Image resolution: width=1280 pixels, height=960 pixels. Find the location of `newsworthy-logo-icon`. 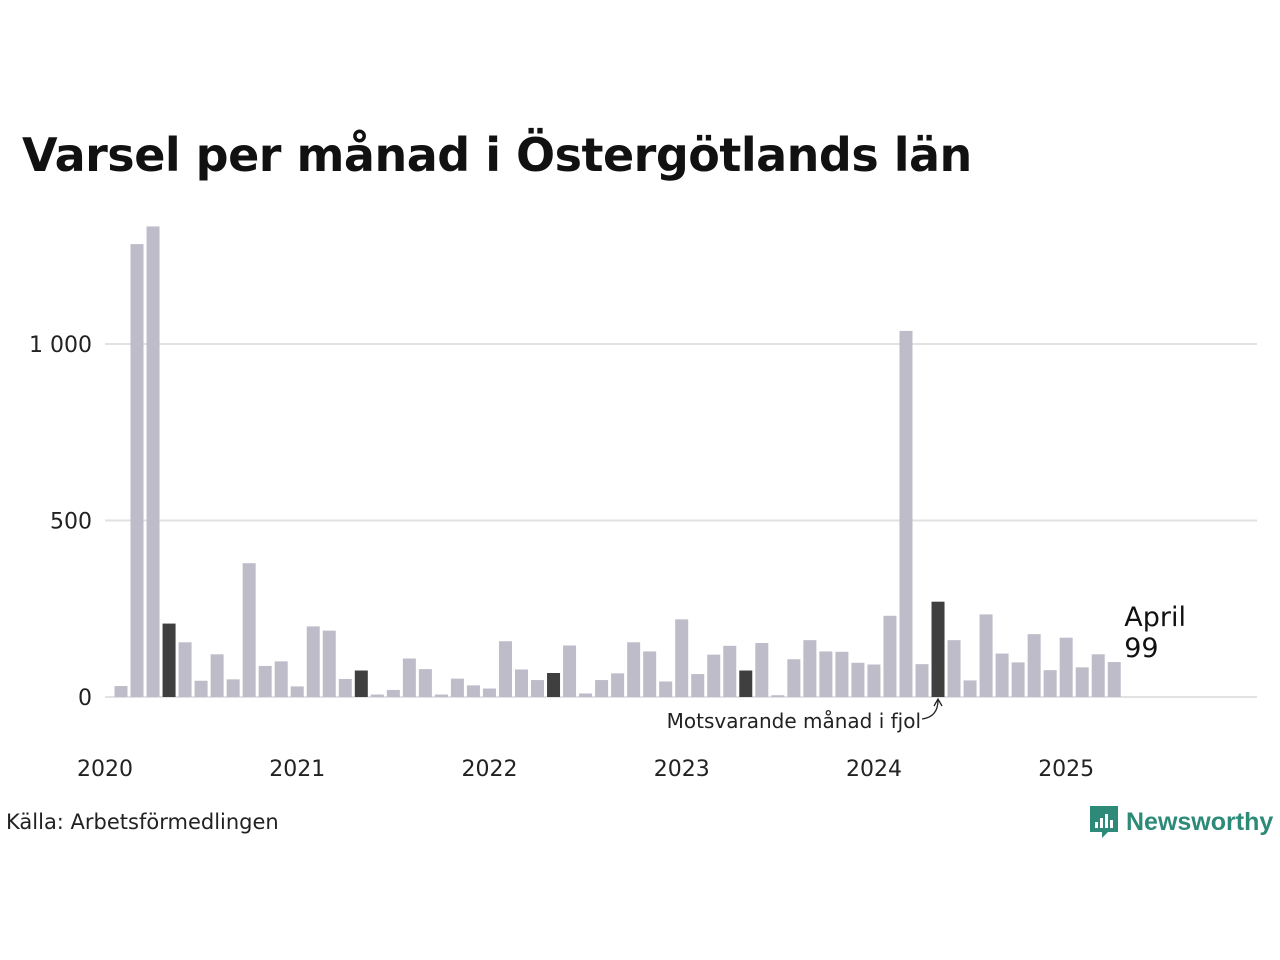

newsworthy-logo-icon is located at coordinates (1104, 822).